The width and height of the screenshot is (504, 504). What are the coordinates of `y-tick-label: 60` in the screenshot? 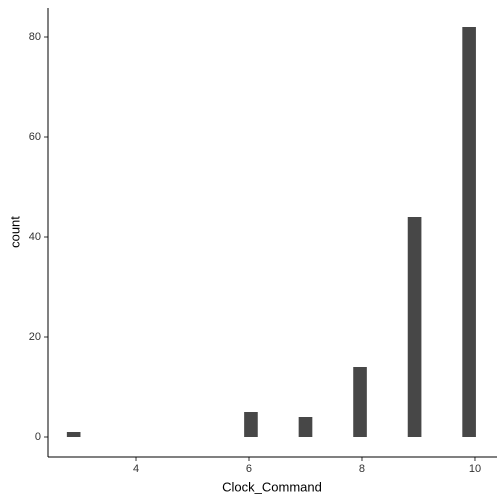 It's located at (35, 137).